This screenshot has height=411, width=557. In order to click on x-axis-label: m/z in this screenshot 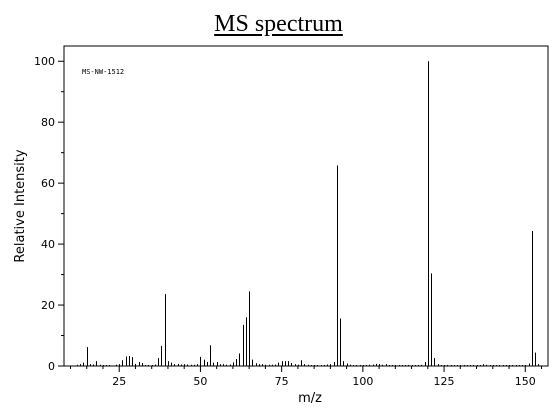, I will do `click(310, 398)`.